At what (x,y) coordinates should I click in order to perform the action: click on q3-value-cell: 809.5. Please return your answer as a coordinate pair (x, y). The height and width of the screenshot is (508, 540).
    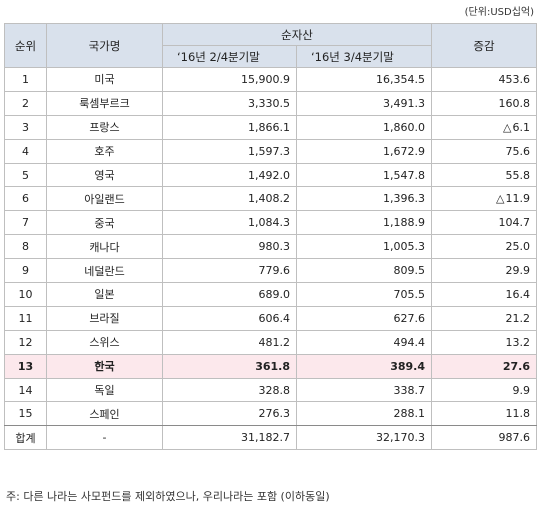
    Looking at the image, I should click on (364, 271).